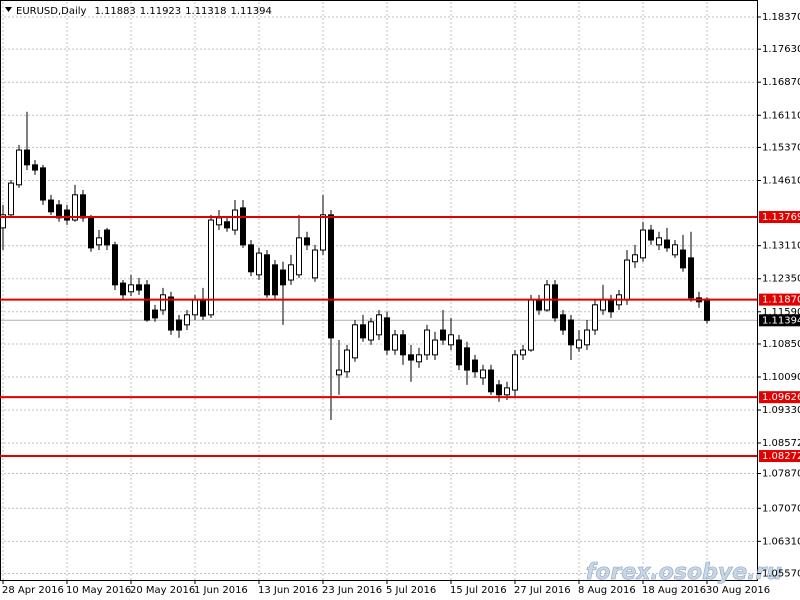 The height and width of the screenshot is (600, 800). What do you see at coordinates (251, 11) in the screenshot?
I see `header-close: 1.11394` at bounding box center [251, 11].